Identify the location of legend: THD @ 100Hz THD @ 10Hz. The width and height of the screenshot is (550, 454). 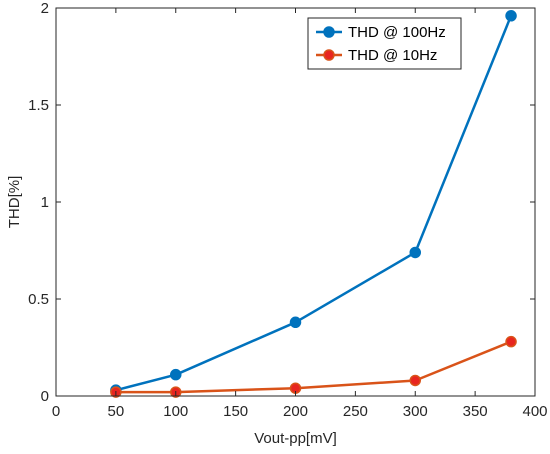
(384, 43).